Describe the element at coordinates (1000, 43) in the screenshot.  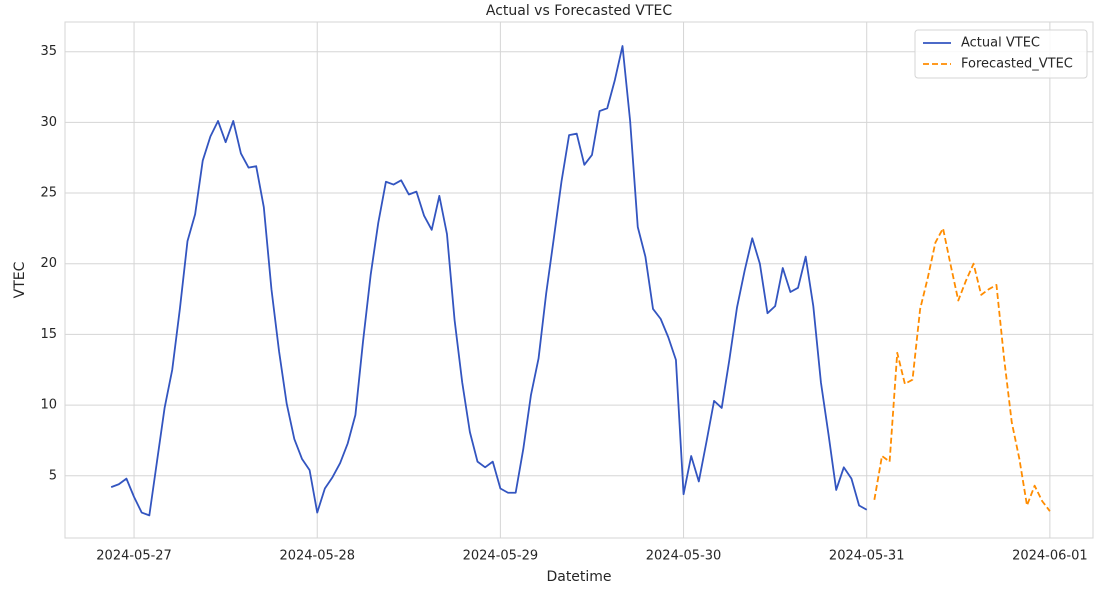
I see `legend-label: Actual VTEC` at that location.